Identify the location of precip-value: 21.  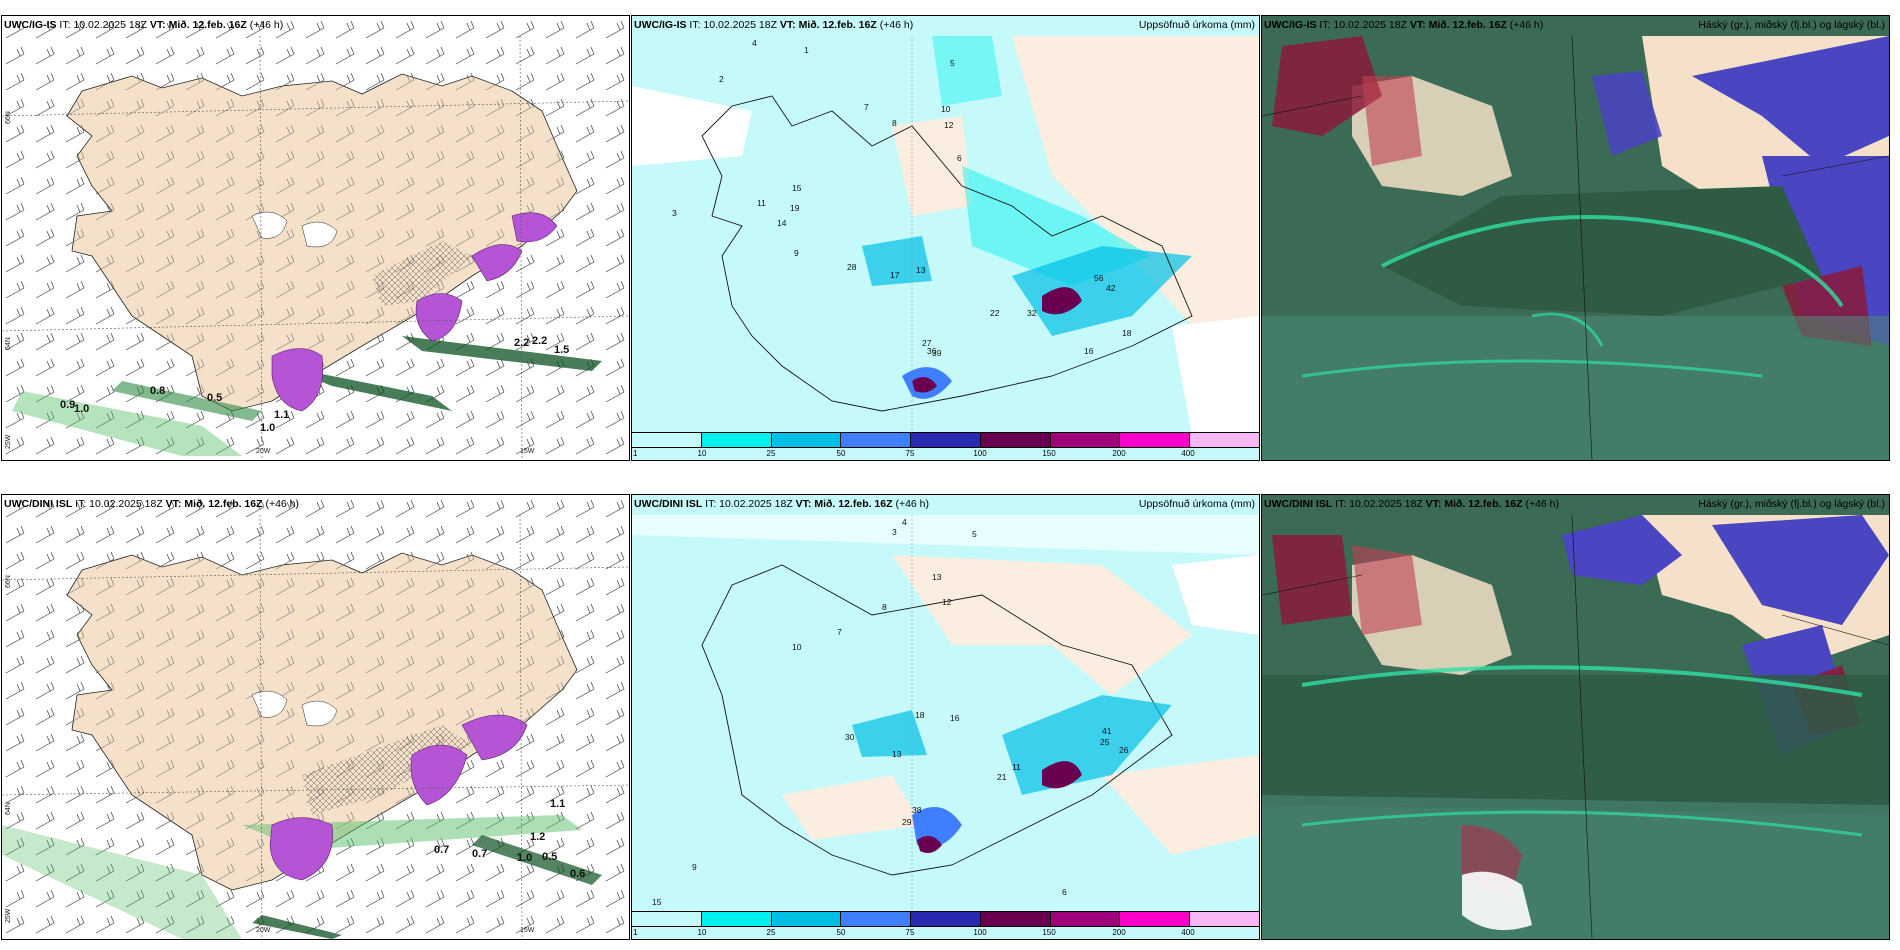
(1002, 777).